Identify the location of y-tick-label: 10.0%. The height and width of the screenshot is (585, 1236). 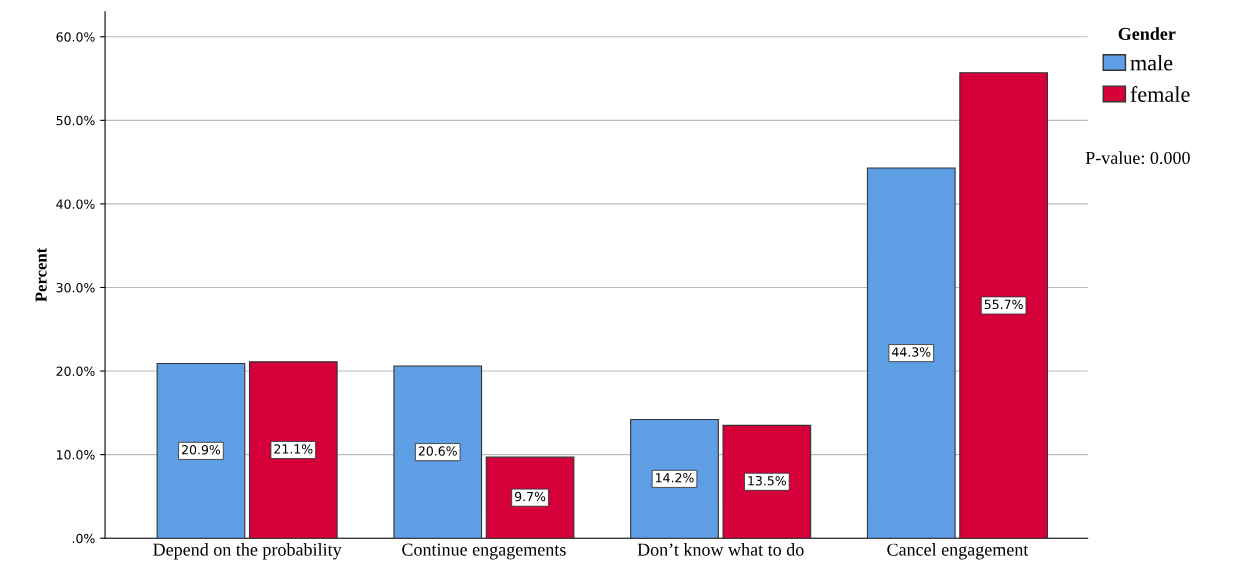
(76, 455).